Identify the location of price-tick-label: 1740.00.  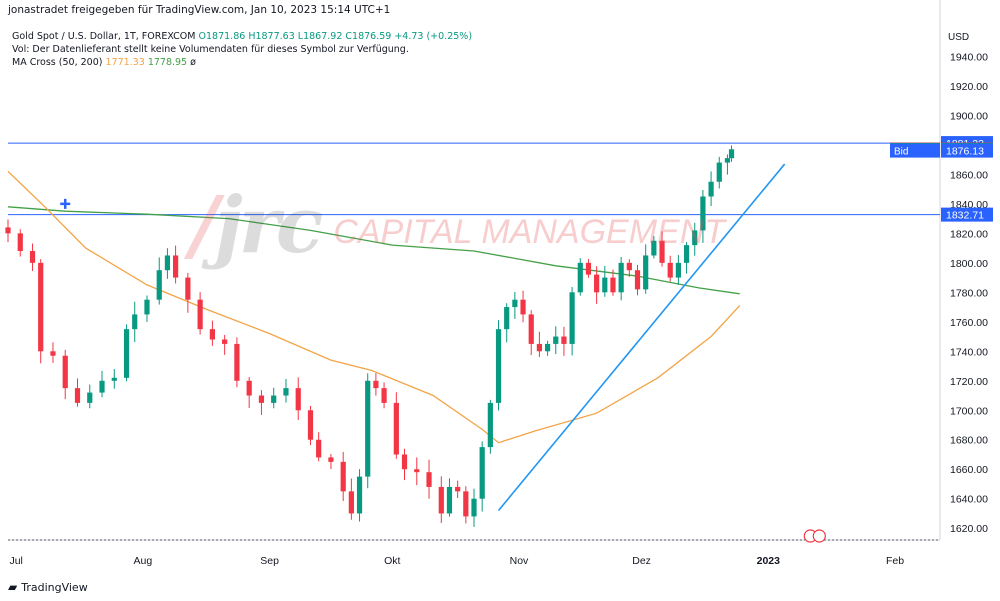
(969, 352).